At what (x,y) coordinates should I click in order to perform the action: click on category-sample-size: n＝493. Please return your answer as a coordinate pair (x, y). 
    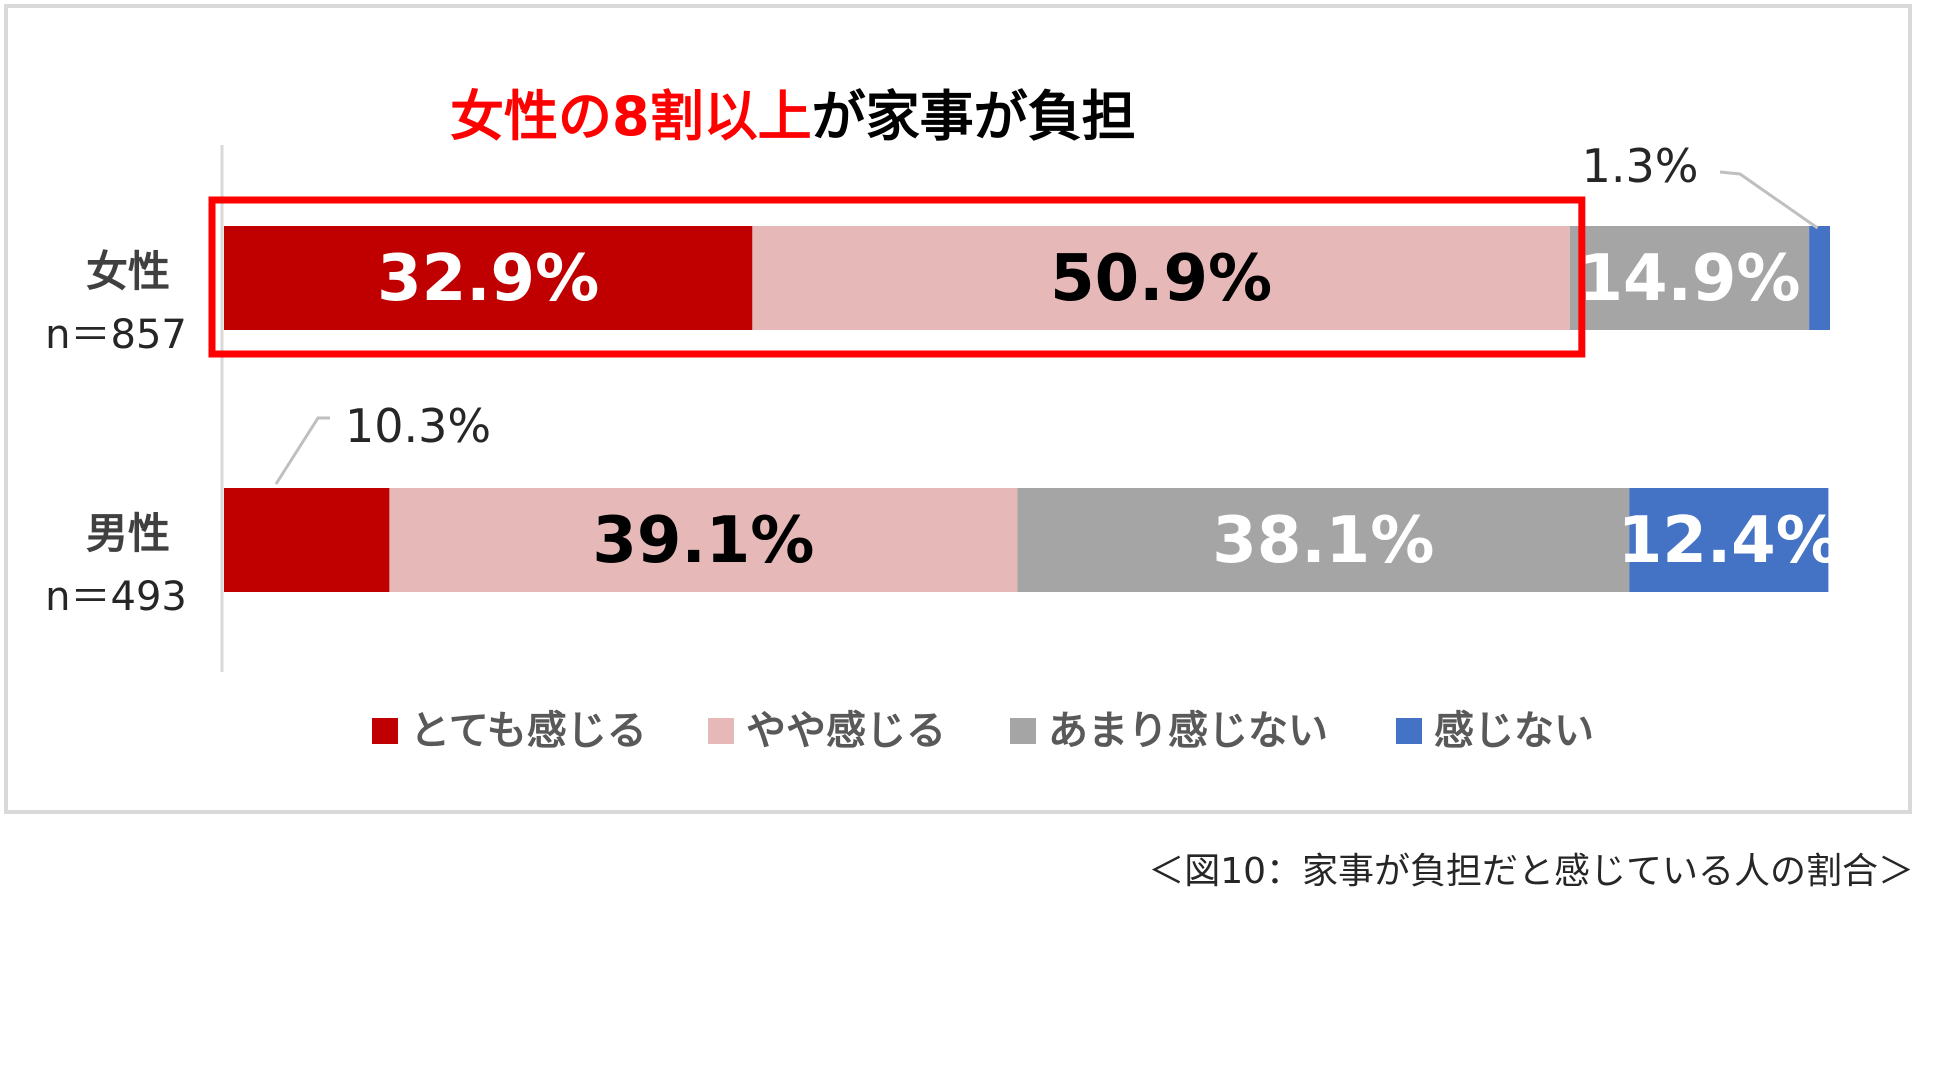
    Looking at the image, I should click on (116, 597).